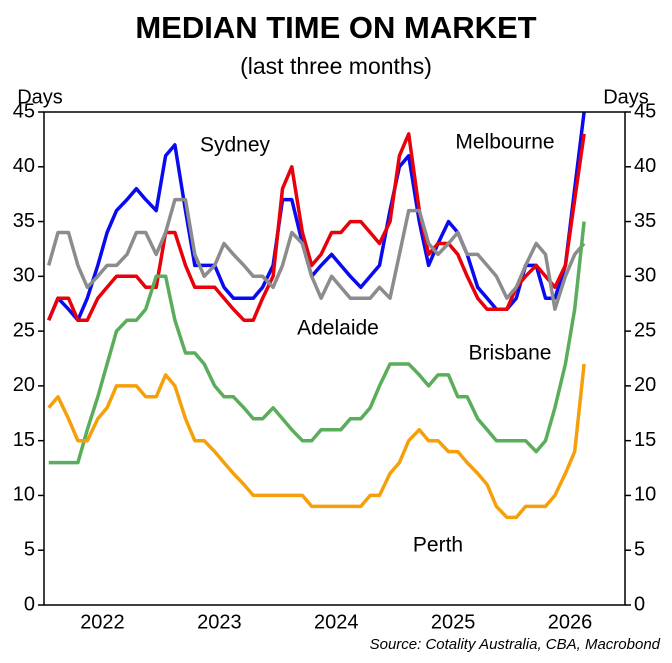 The width and height of the screenshot is (672, 663). What do you see at coordinates (40, 97) in the screenshot?
I see `y-axis-label: Days` at bounding box center [40, 97].